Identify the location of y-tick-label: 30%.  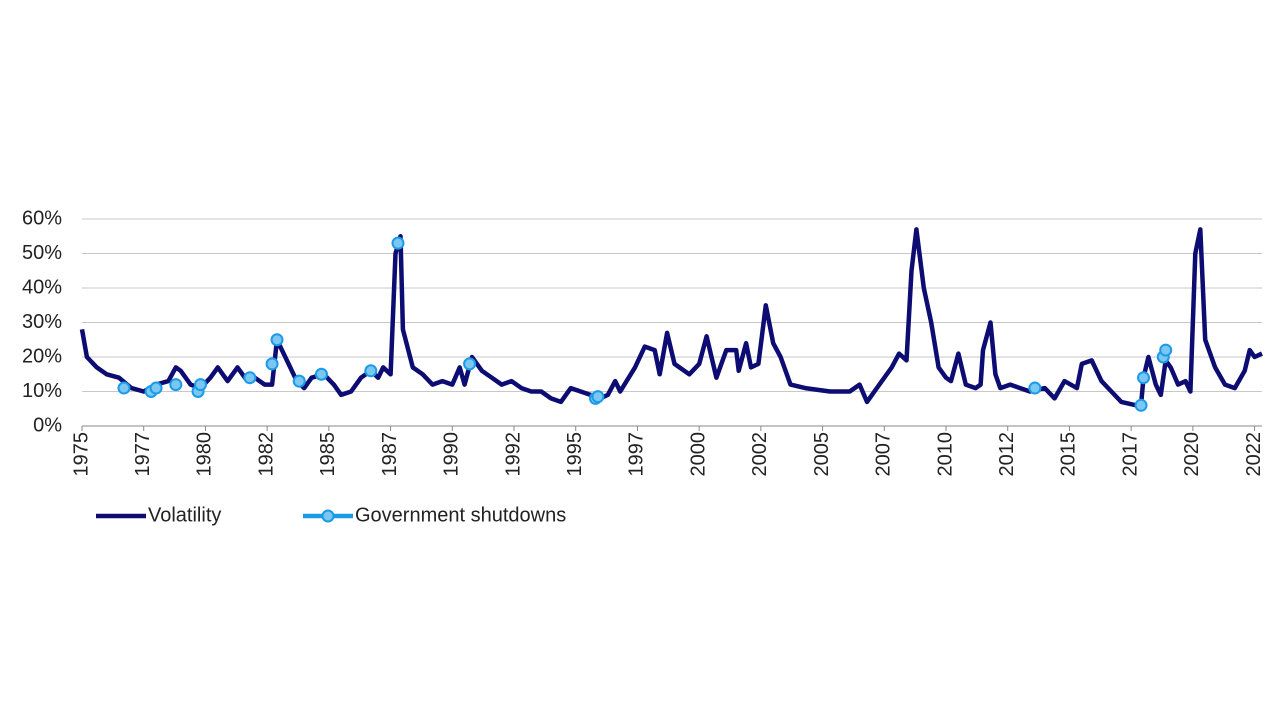
(42, 322).